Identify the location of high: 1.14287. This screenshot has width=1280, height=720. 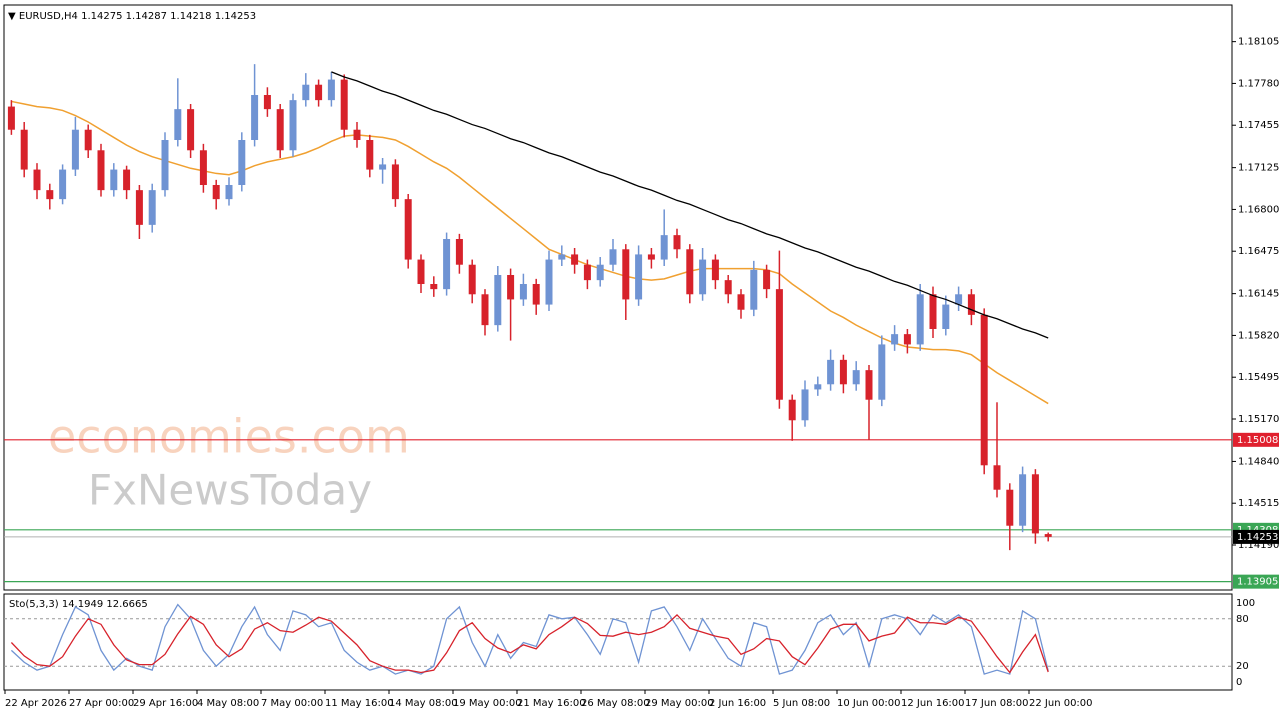
(146, 16).